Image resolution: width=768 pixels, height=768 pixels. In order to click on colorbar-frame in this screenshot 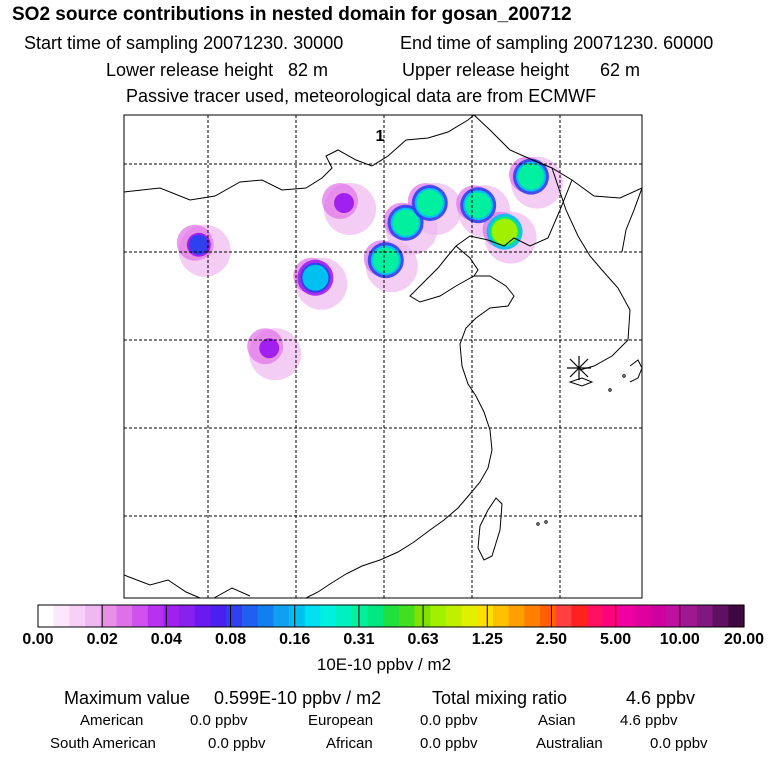, I will do `click(391, 616)`.